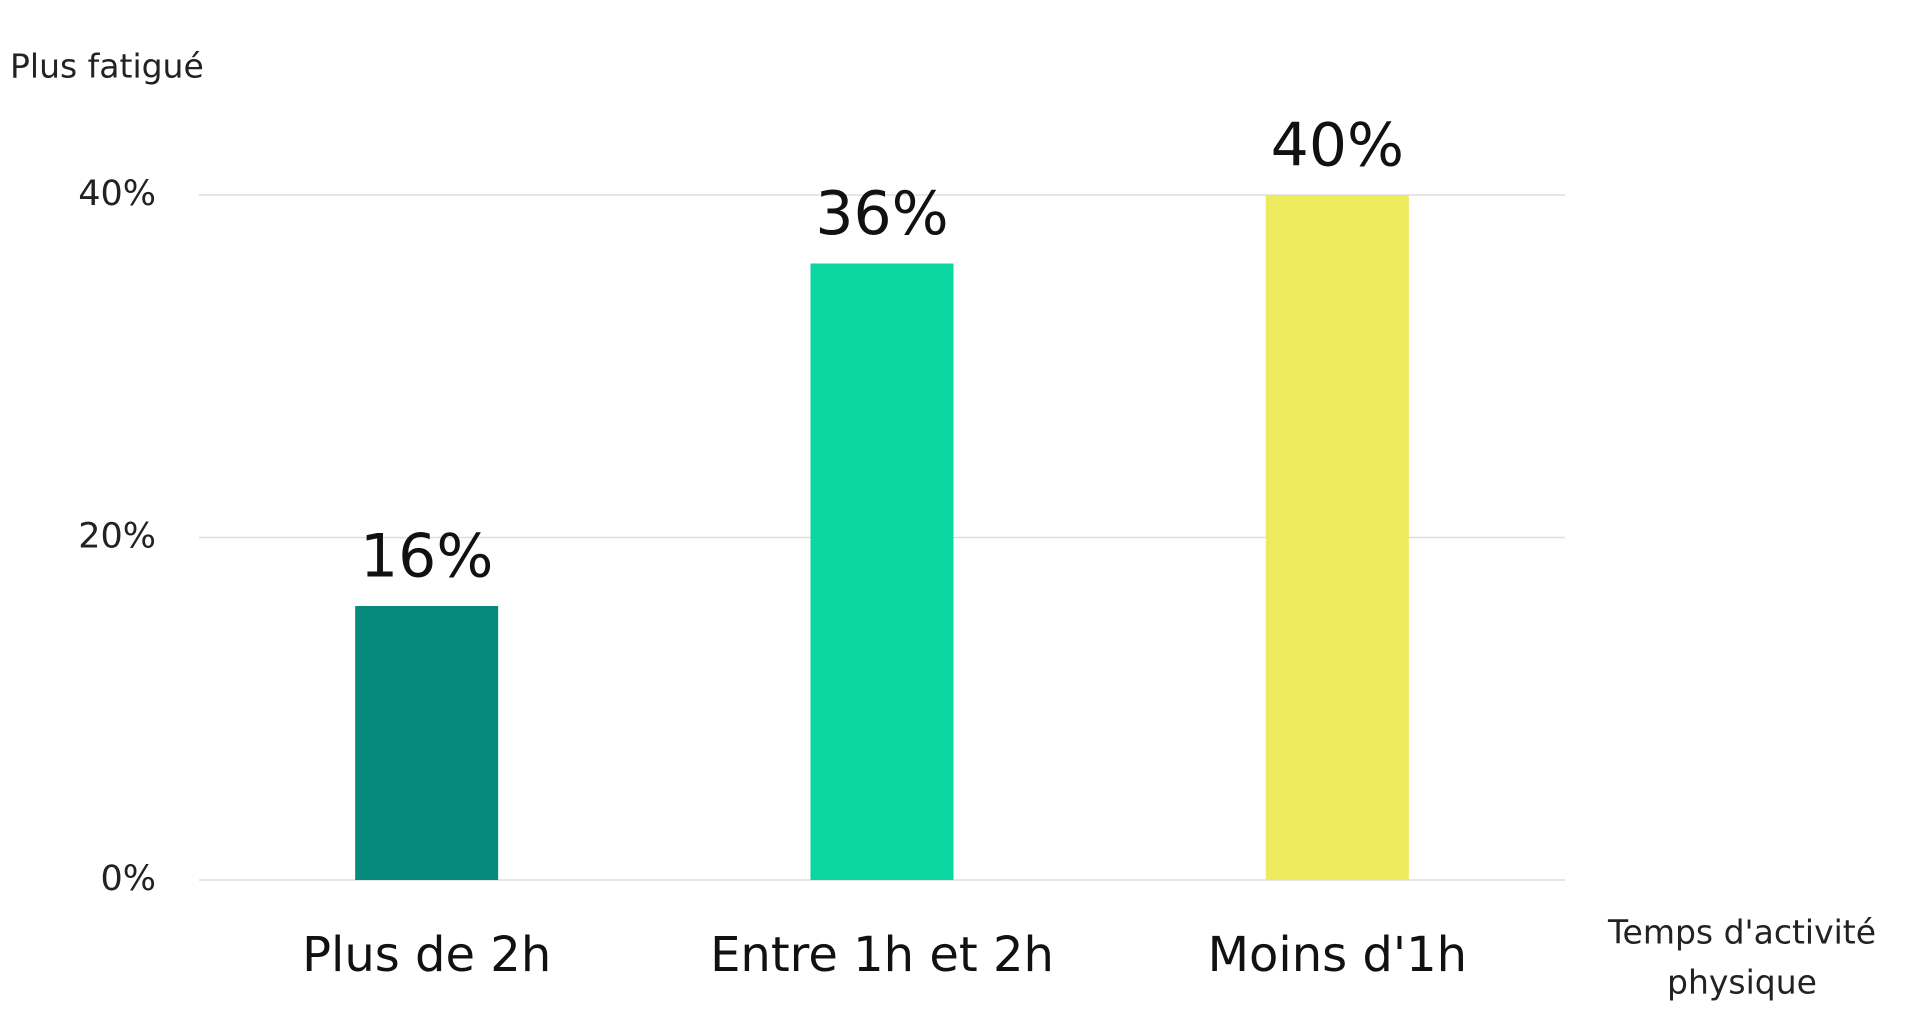 The width and height of the screenshot is (1907, 1011). What do you see at coordinates (1741, 932) in the screenshot?
I see `x-axis-label: Temps d'activité` at bounding box center [1741, 932].